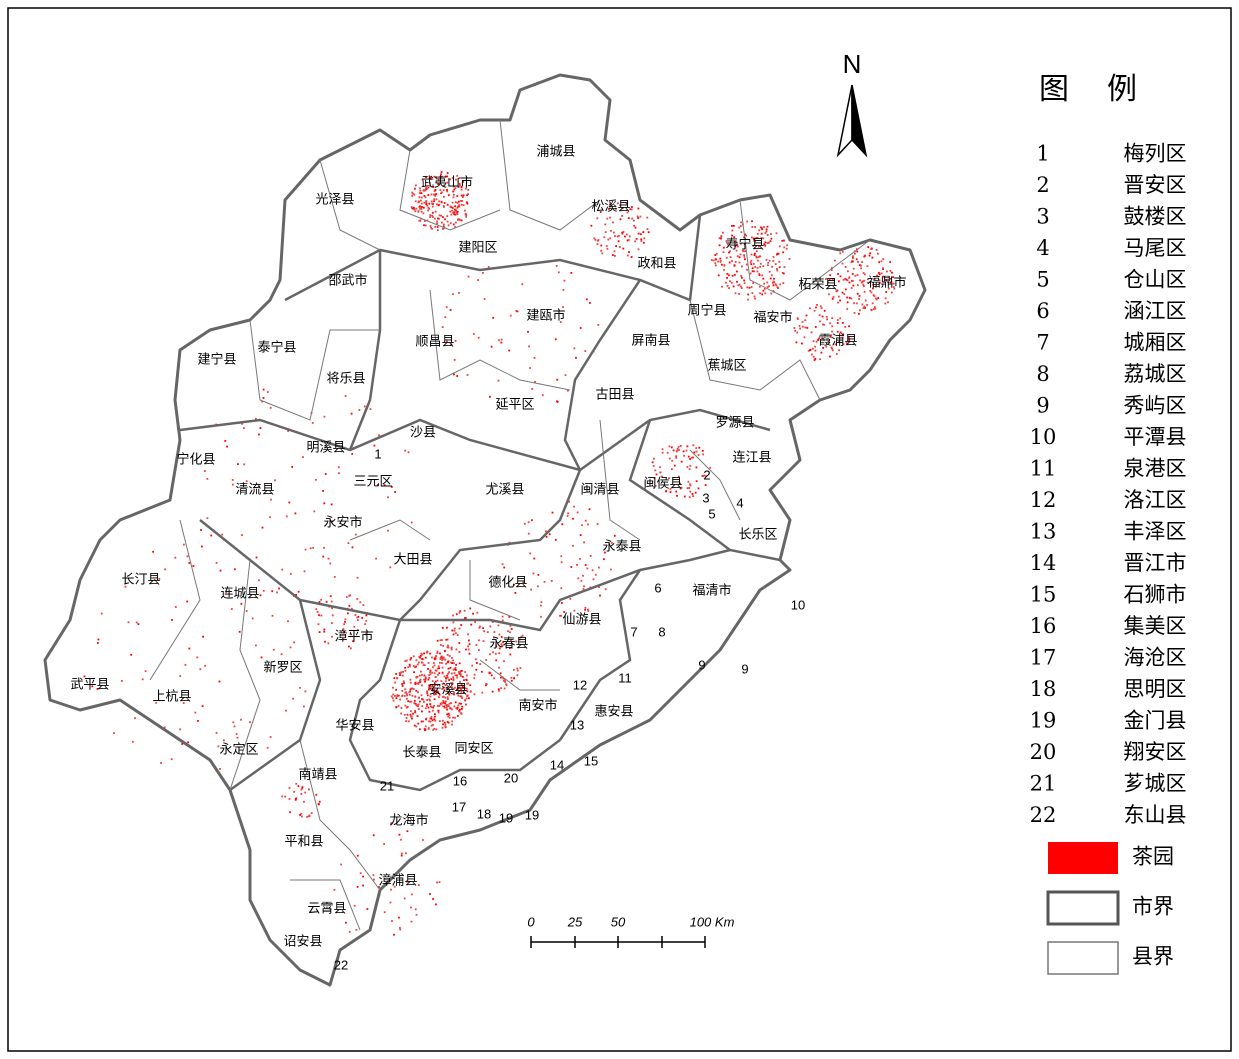 The image size is (1239, 1059). I want to click on legend-name: 芗城区, so click(1155, 784).